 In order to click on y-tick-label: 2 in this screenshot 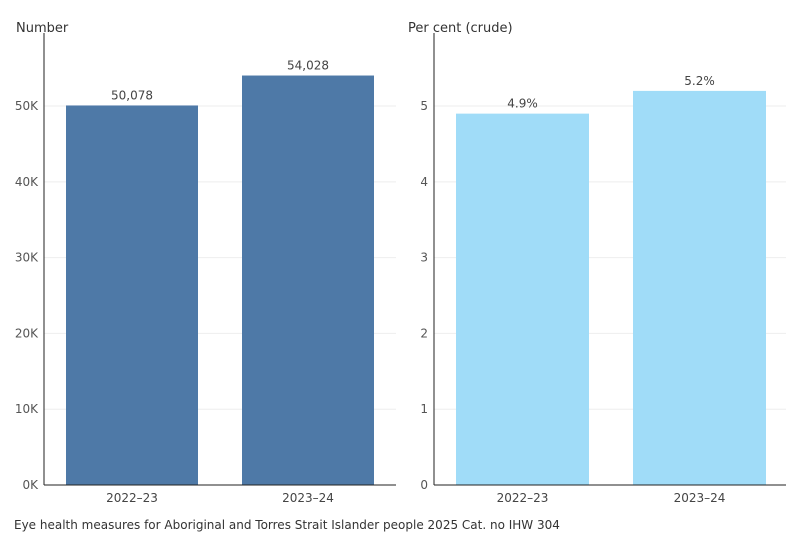, I will do `click(424, 333)`.